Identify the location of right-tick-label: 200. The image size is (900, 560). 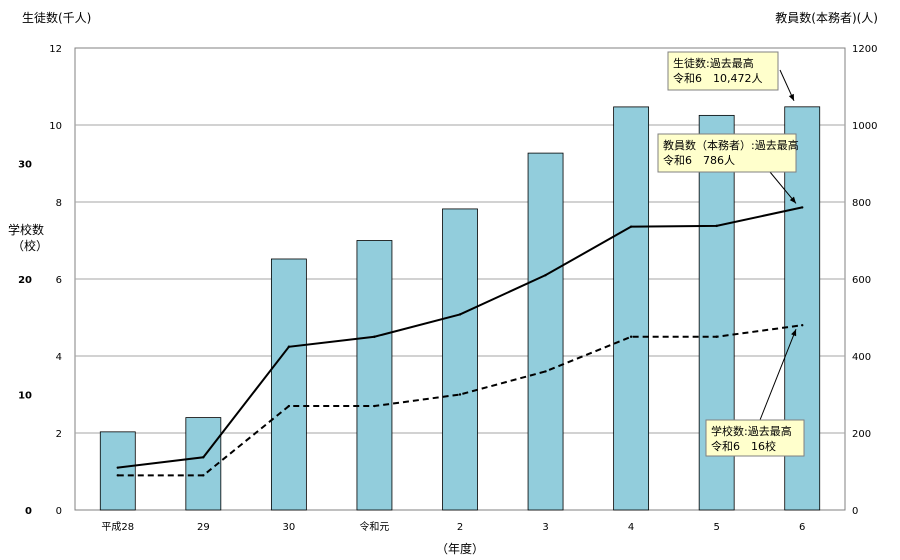
(861, 434).